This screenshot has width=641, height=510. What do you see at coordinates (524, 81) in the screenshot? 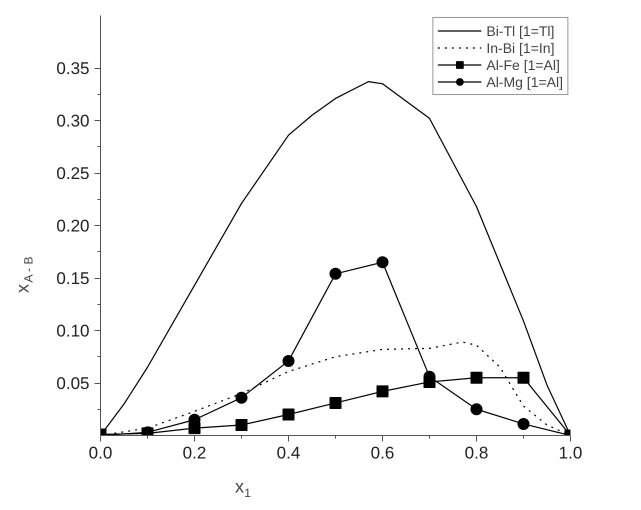
I see `legend-label: Al-Mg [1=Al]` at bounding box center [524, 81].